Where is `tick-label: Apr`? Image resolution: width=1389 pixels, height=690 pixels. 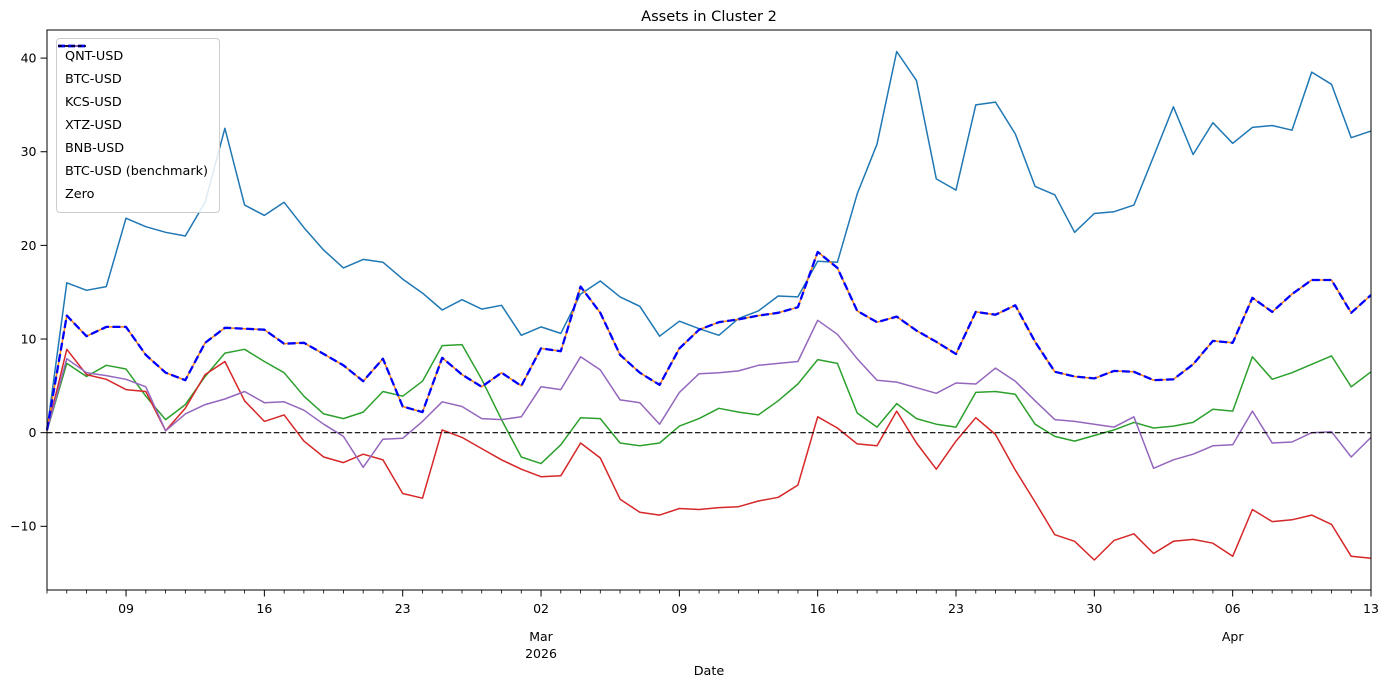 tick-label: Apr is located at coordinates (1233, 636).